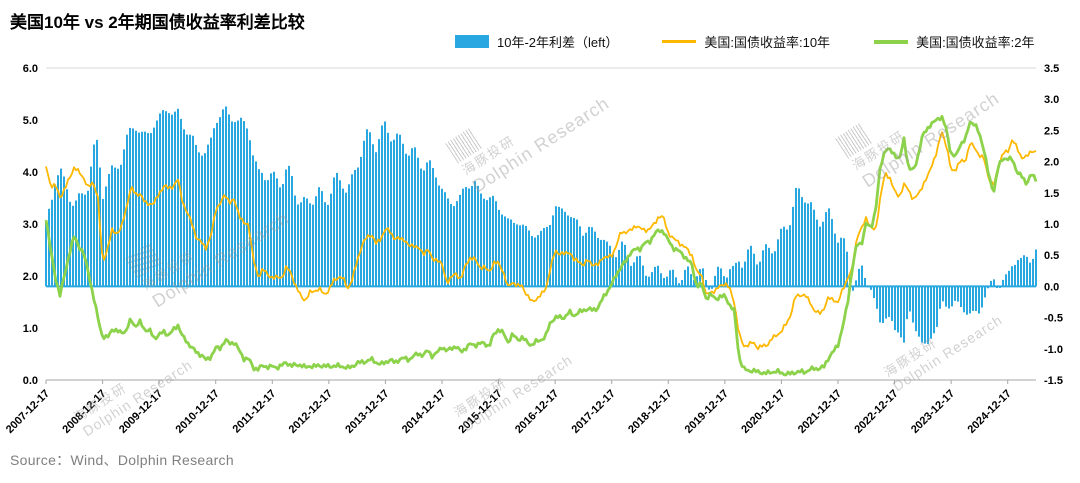 The height and width of the screenshot is (483, 1080). What do you see at coordinates (876, 412) in the screenshot?
I see `svg-text: 2022-12-17` at bounding box center [876, 412].